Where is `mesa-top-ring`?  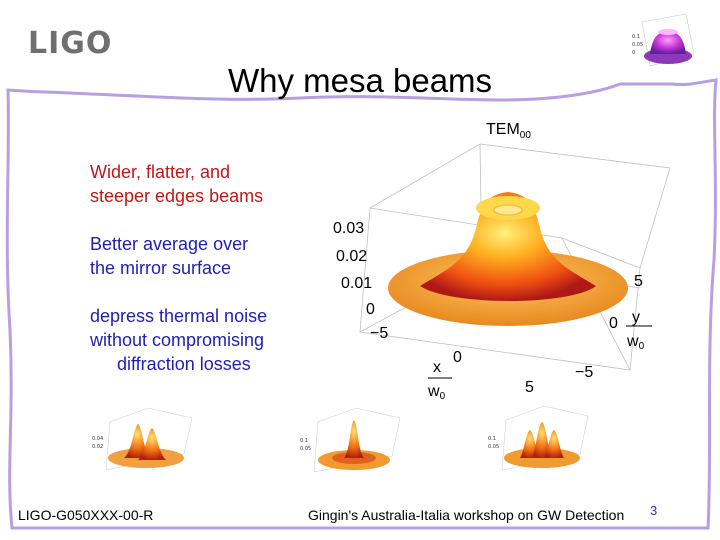
mesa-top-ring is located at coordinates (508, 210).